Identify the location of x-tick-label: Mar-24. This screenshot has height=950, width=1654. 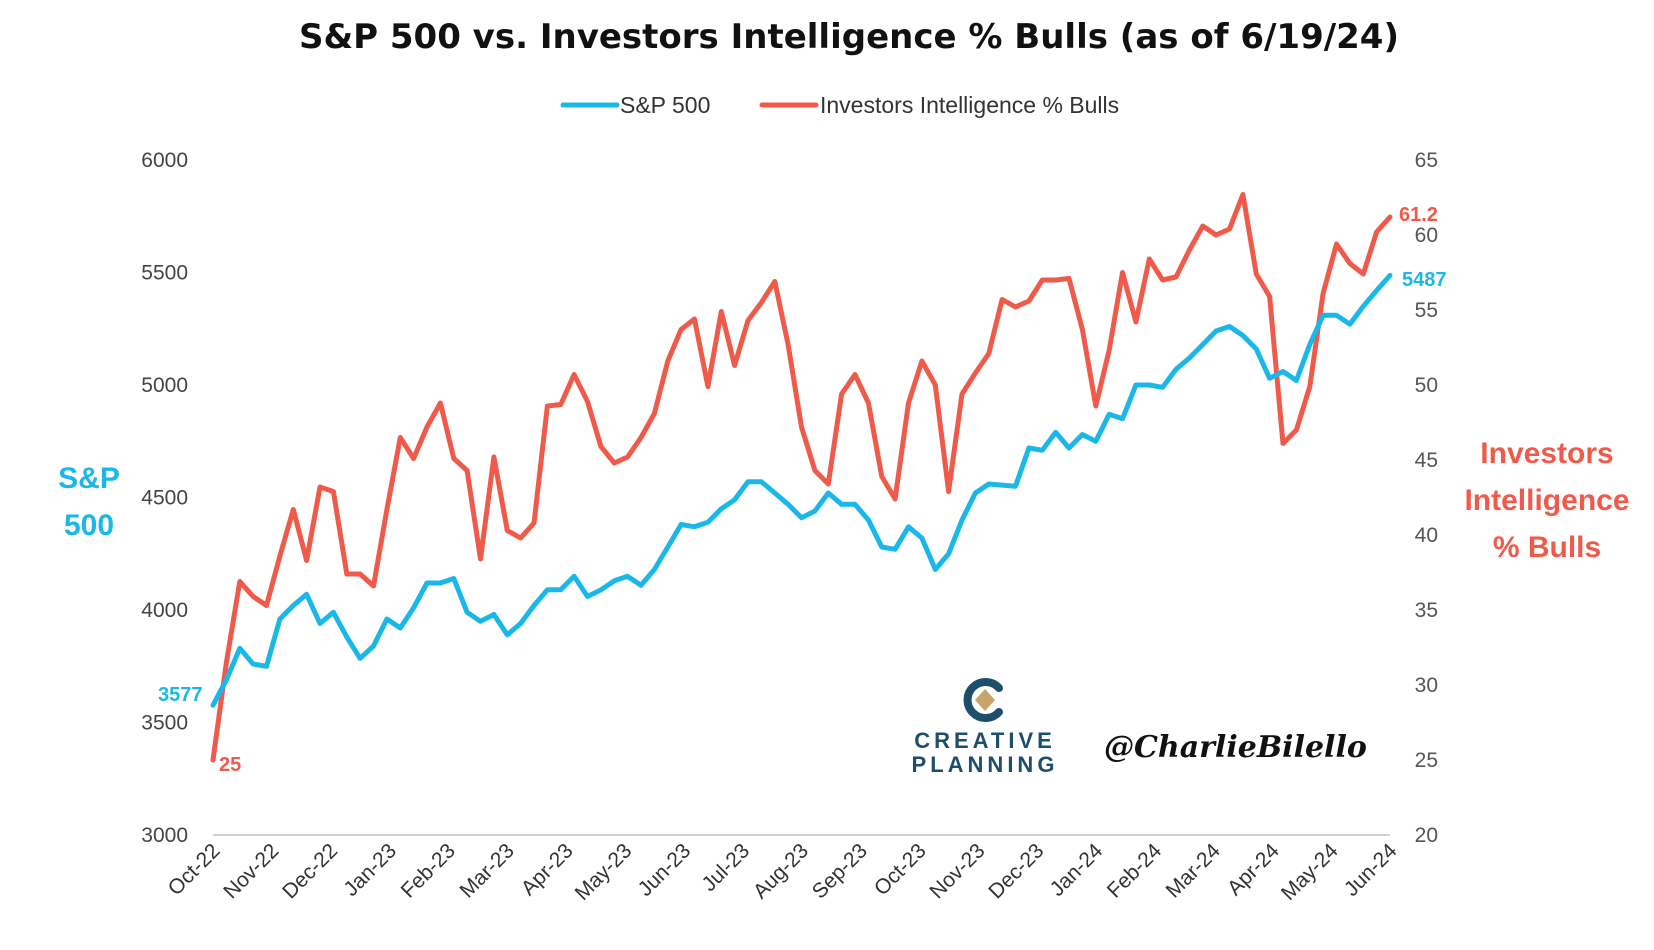
(1194, 871).